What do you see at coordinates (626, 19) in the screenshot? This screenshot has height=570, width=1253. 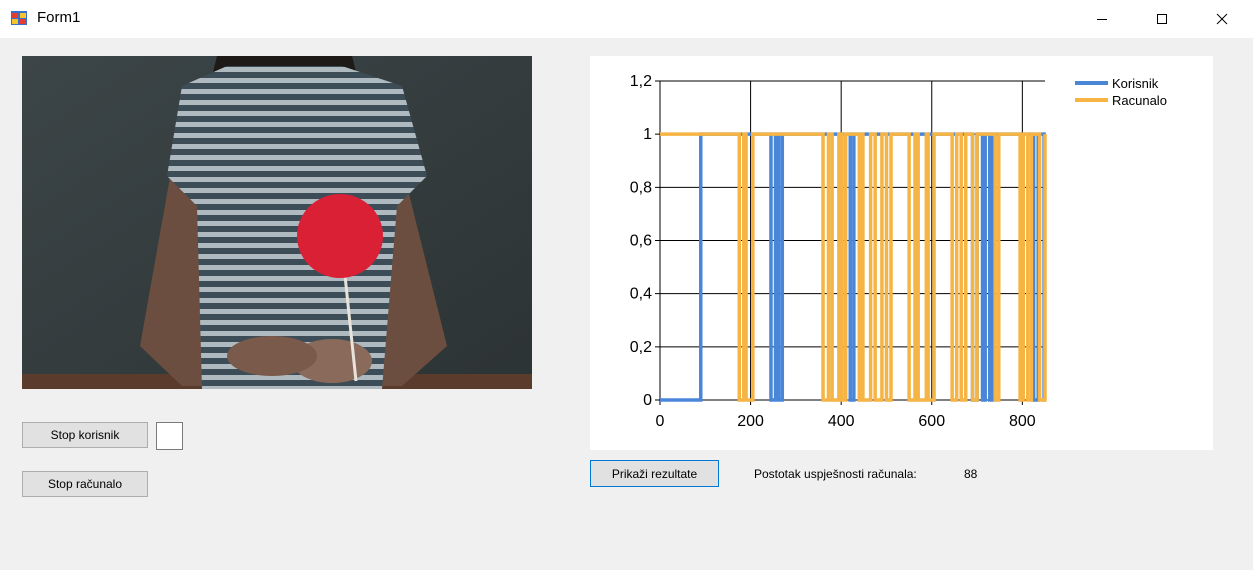 I see `title-bar: Form1` at bounding box center [626, 19].